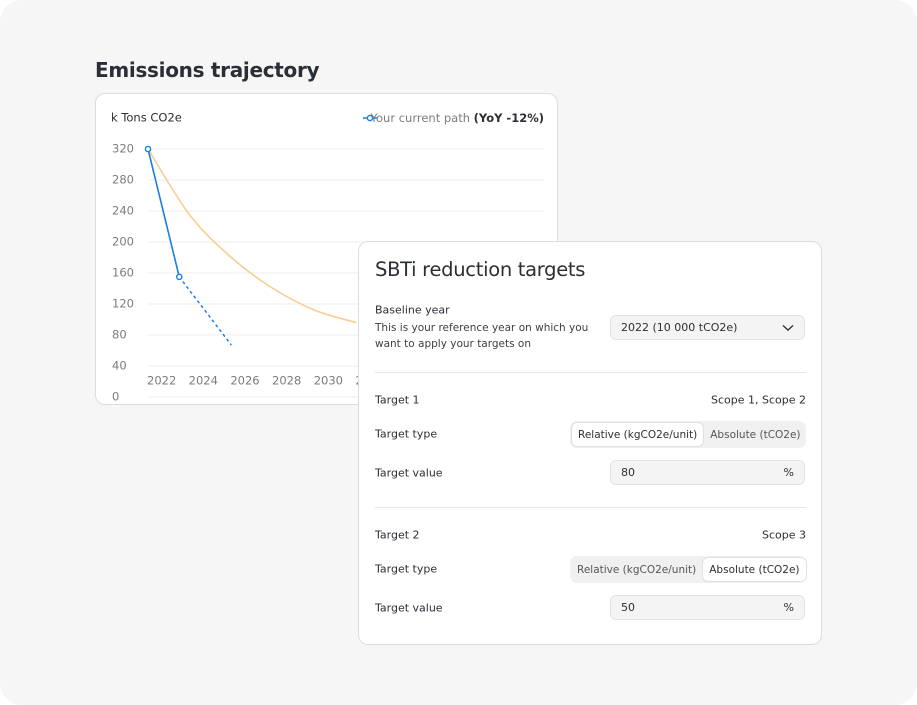 This screenshot has height=705, width=917. I want to click on x-tick-label: 2024, so click(203, 381).